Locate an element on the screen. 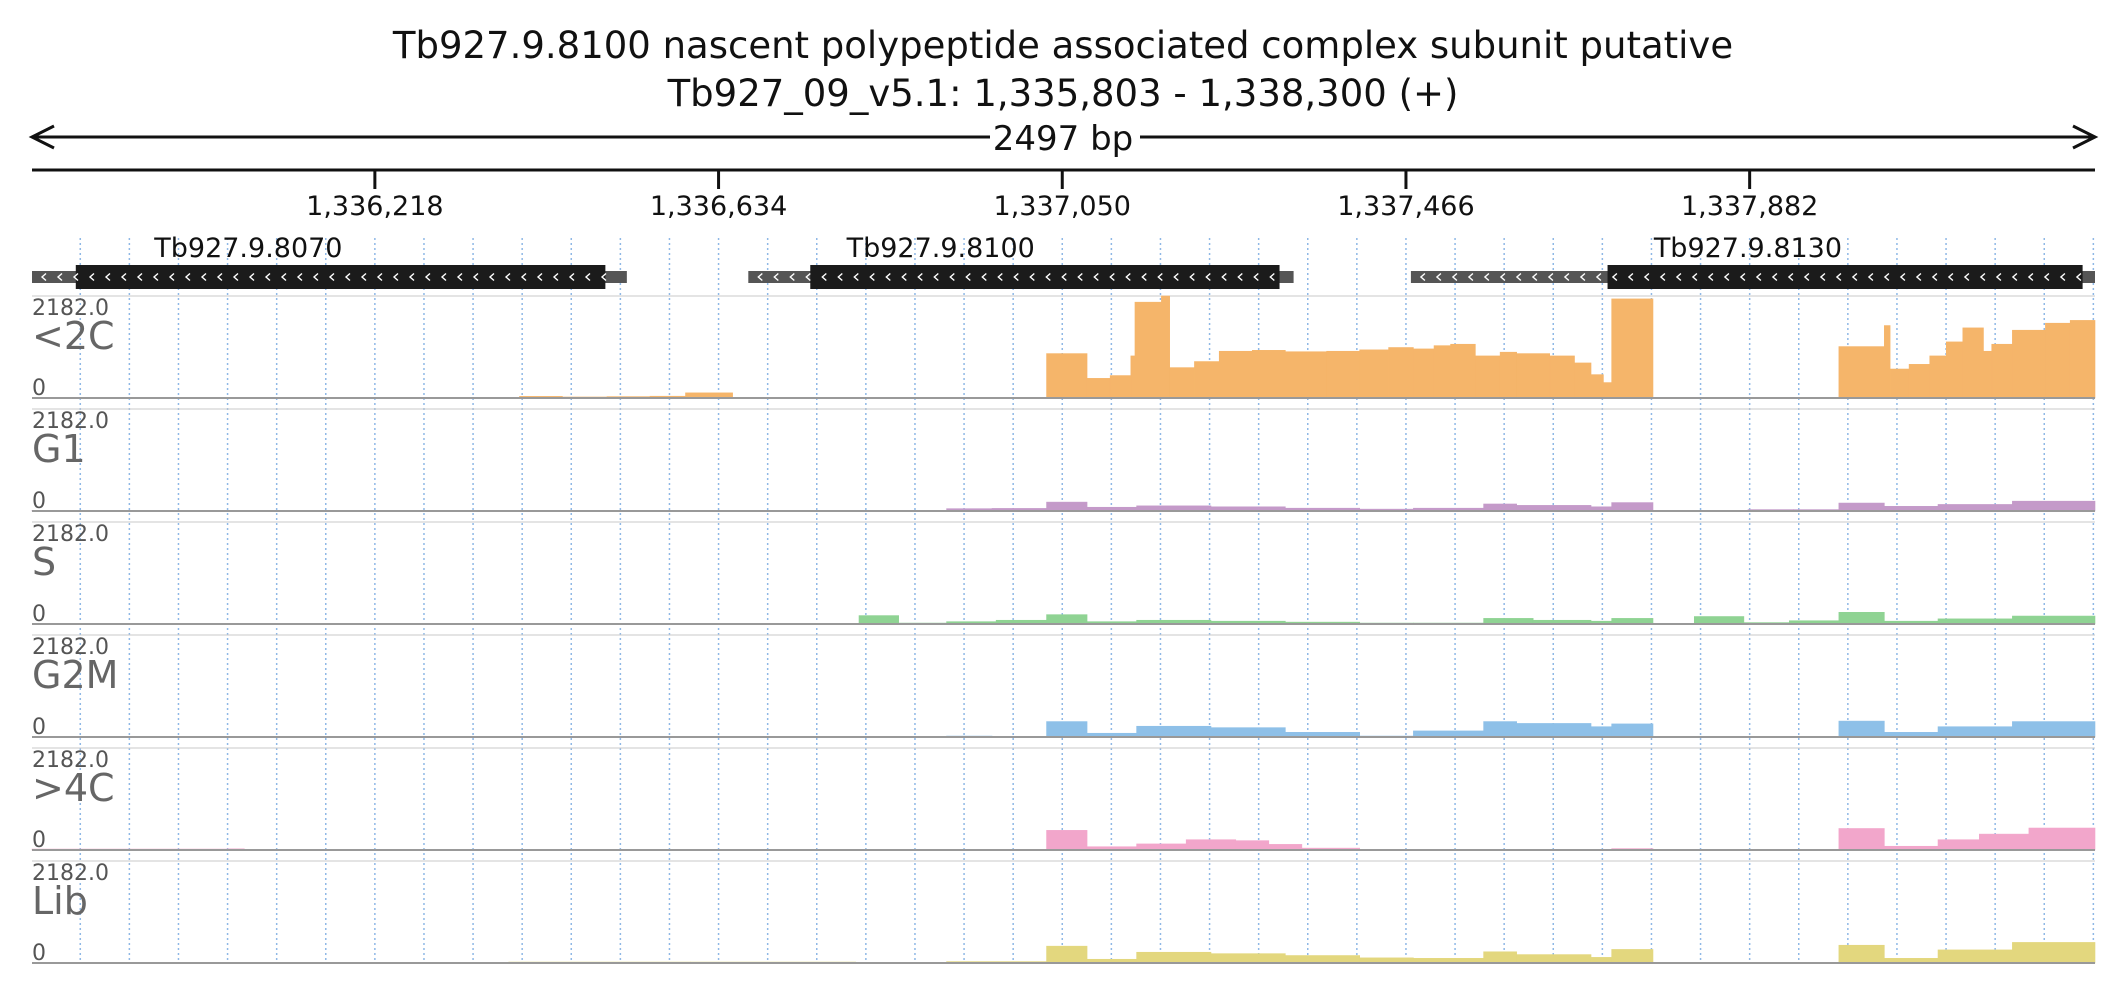  track-name: G2M is located at coordinates (75, 675).